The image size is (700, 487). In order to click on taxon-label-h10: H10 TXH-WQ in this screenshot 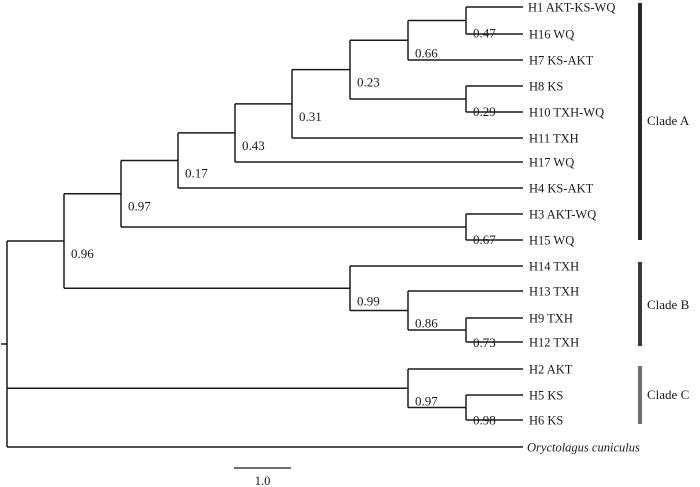, I will do `click(566, 113)`.